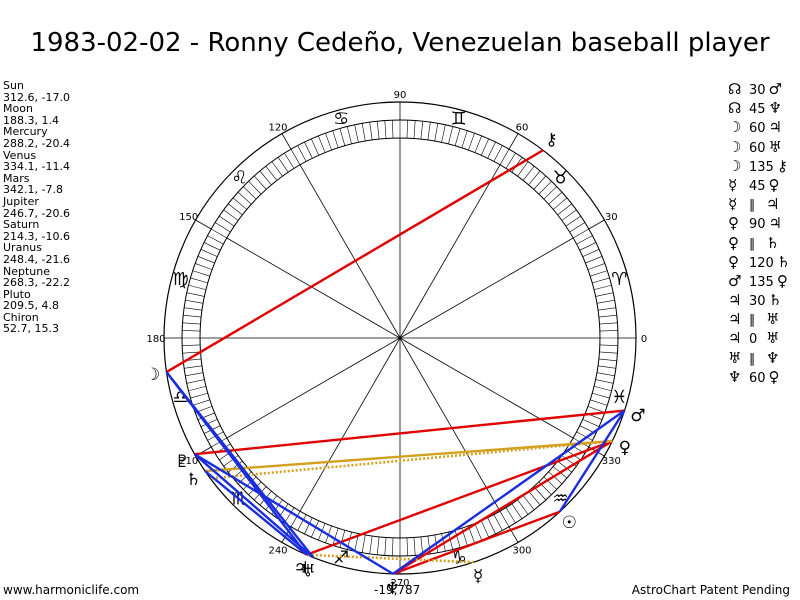 This screenshot has width=800, height=600. Describe the element at coordinates (735, 319) in the screenshot. I see `aspect-planet-1: ♃` at that location.